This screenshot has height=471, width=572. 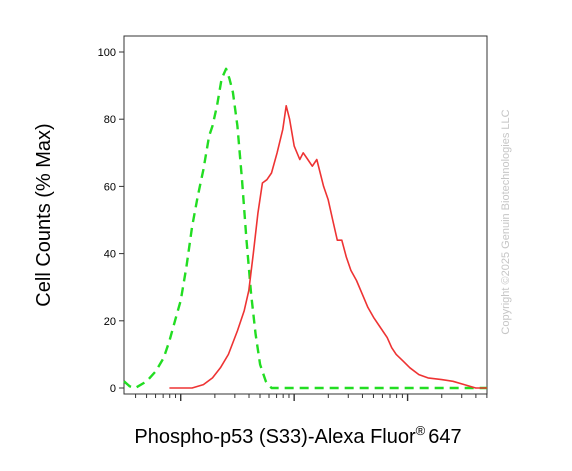 I want to click on y-tick-label: 20, so click(x=110, y=322).